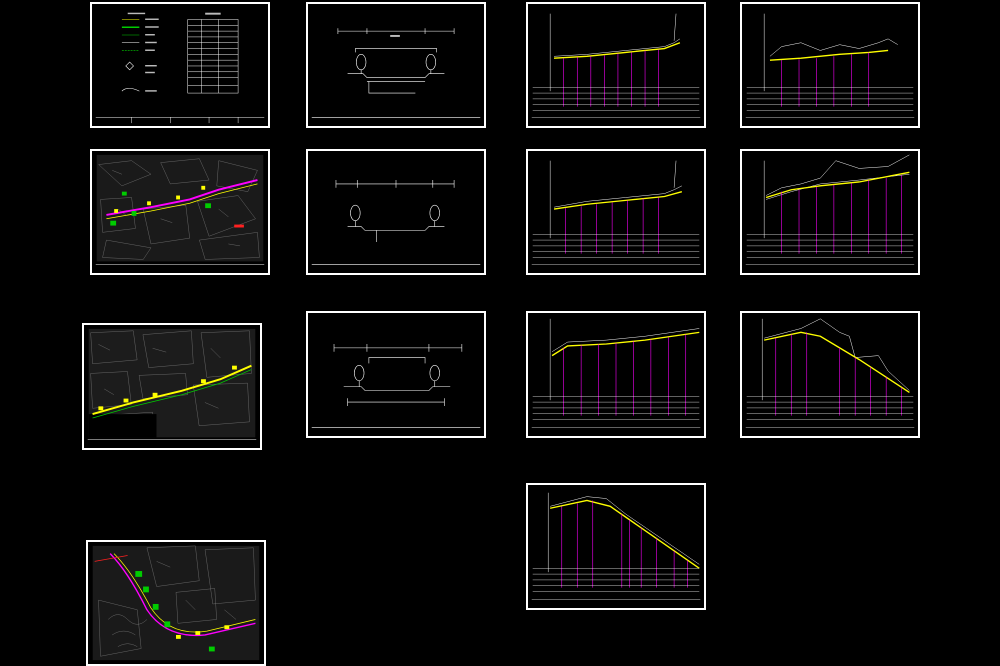 The image size is (1000, 666). Describe the element at coordinates (180, 68) in the screenshot. I see `legend-drawing` at that location.